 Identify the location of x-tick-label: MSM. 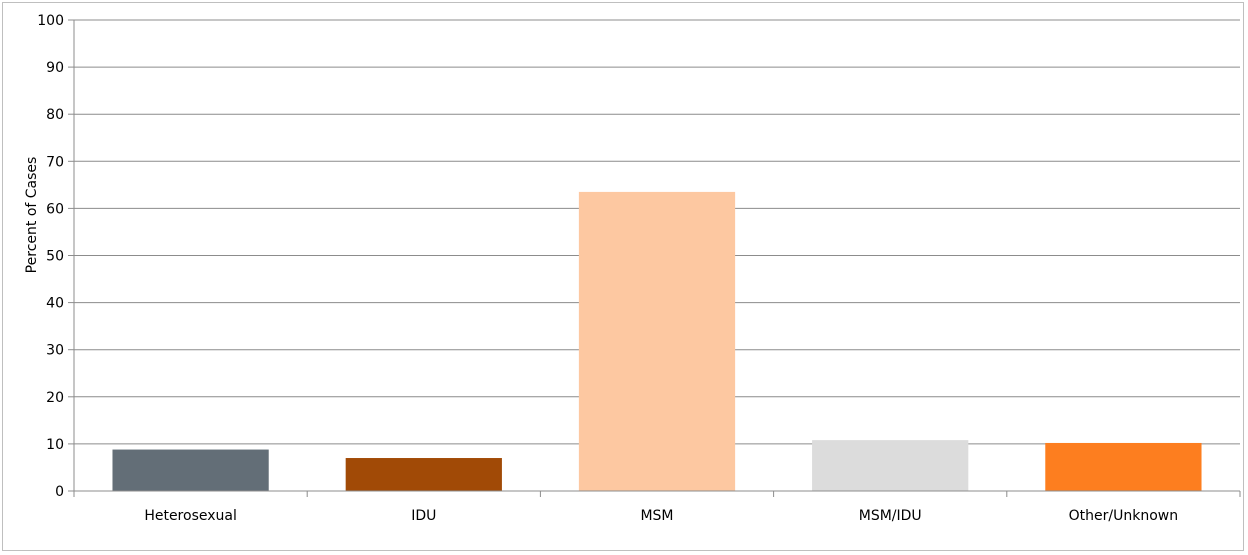
(656, 516).